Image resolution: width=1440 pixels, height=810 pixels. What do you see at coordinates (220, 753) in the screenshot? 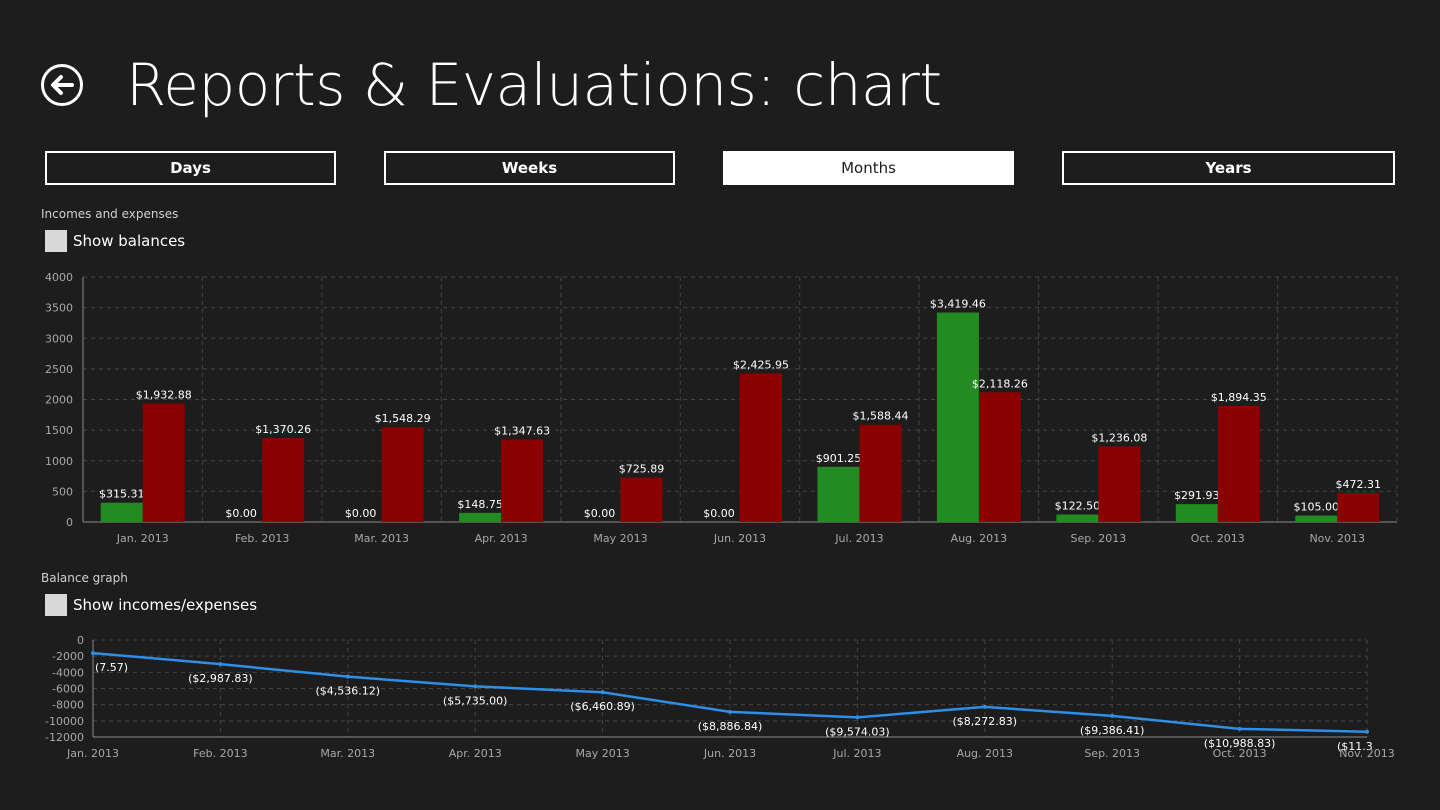
I see `line-x-tick-label: Feb. 2013` at bounding box center [220, 753].